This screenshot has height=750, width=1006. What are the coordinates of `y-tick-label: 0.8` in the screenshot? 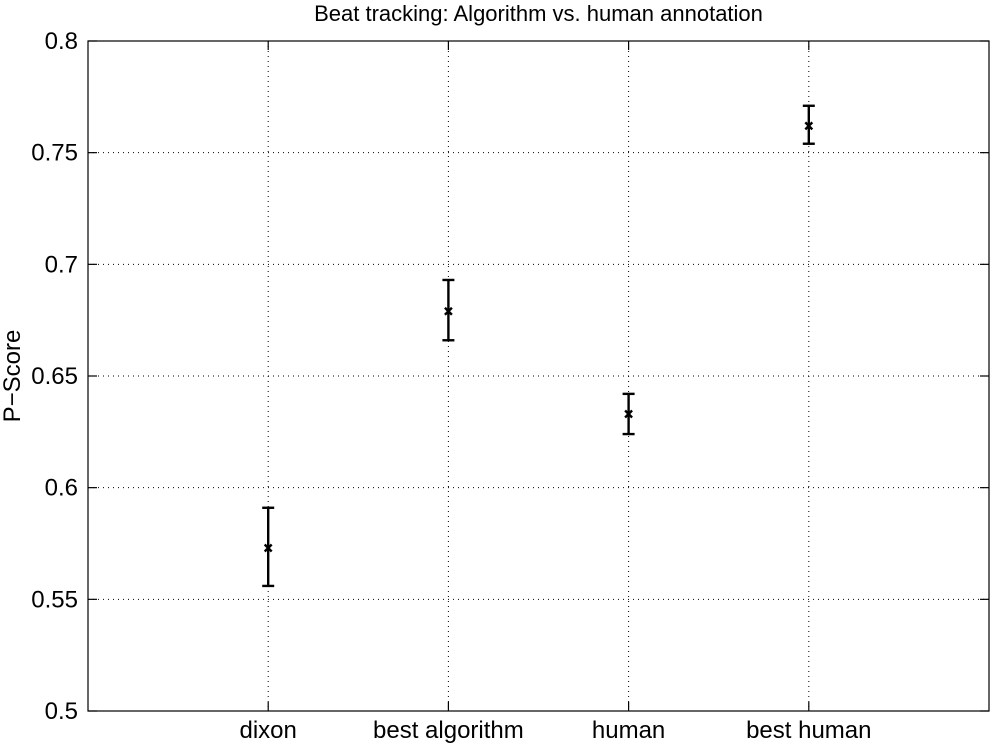 It's located at (61, 41).